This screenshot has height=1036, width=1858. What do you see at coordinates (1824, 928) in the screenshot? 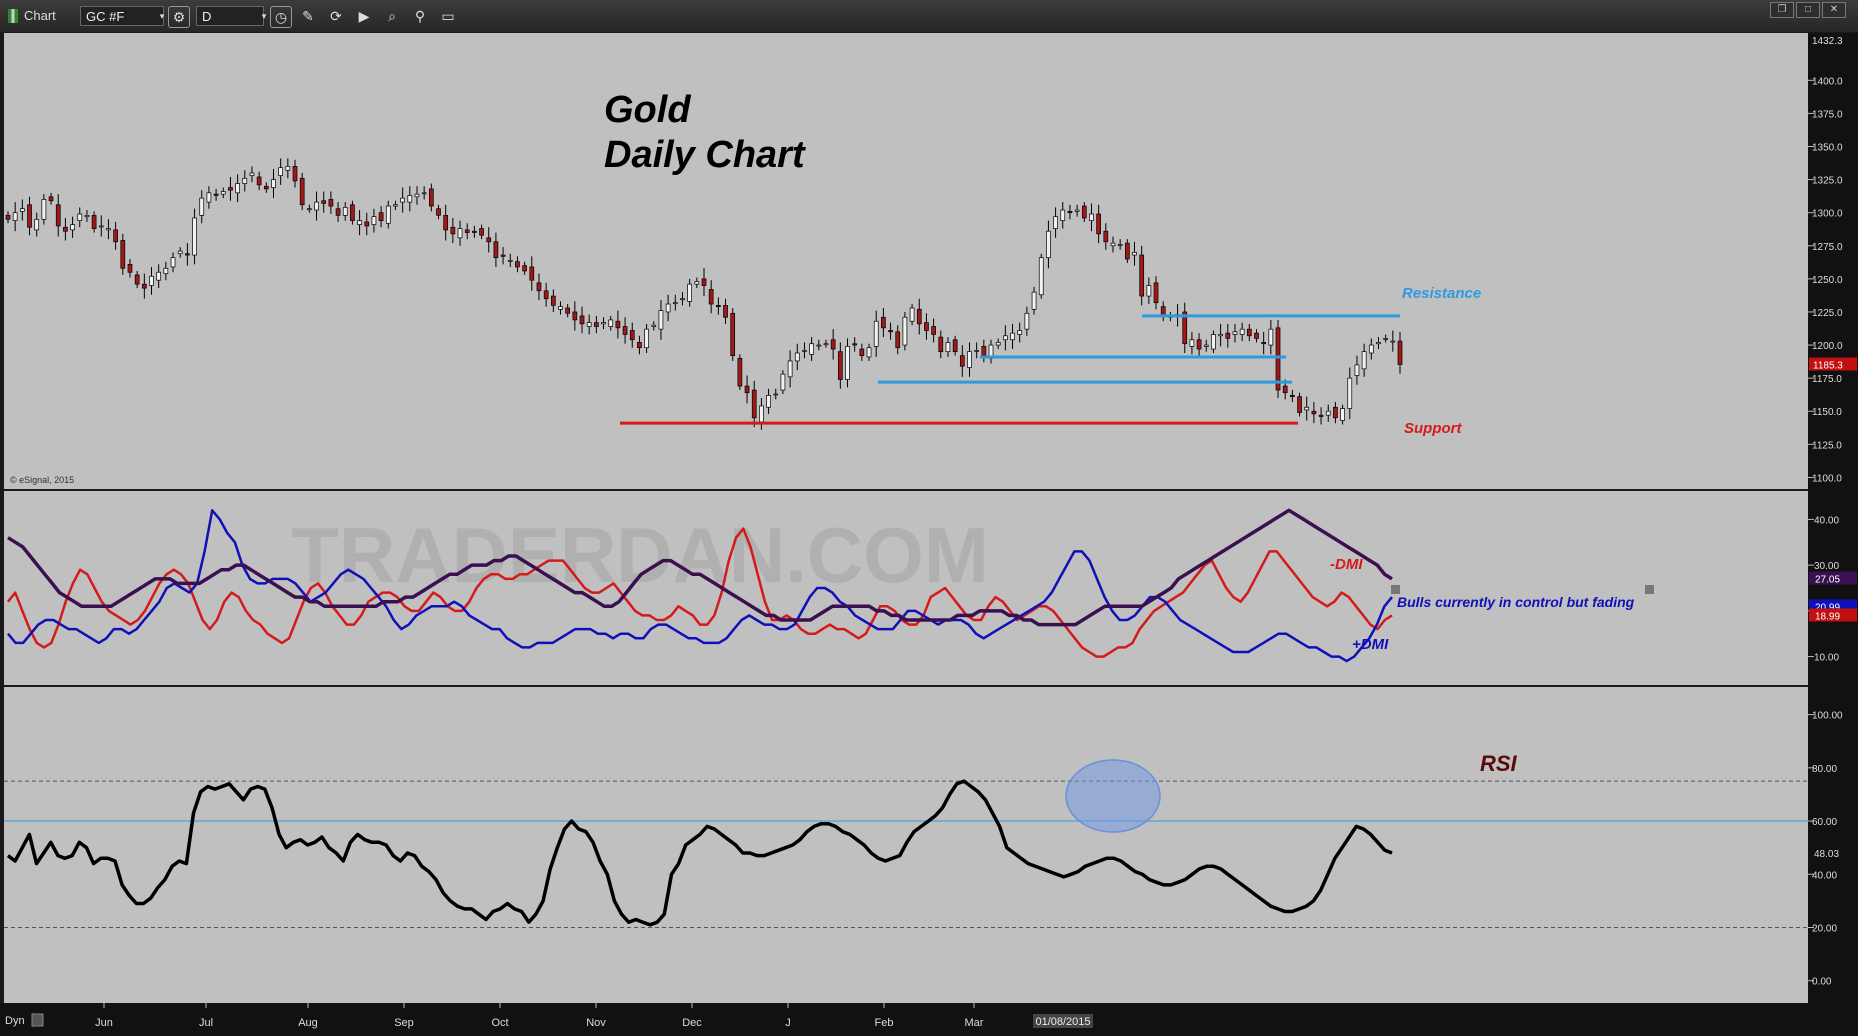
I see `rsi-tick-label: 20.00` at bounding box center [1824, 928].